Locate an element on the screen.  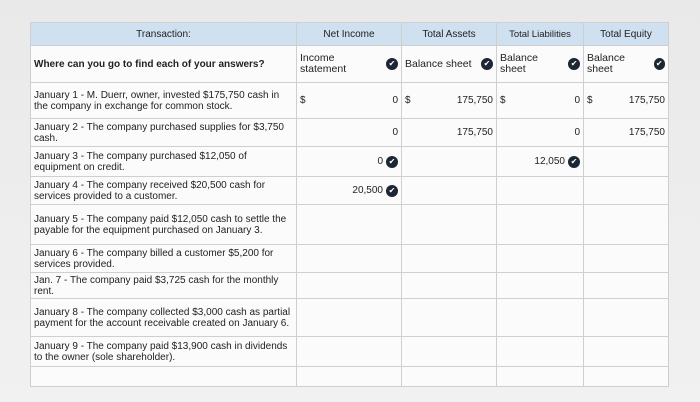
net-income-source-cell: Income statement ✔ is located at coordinates (349, 64).